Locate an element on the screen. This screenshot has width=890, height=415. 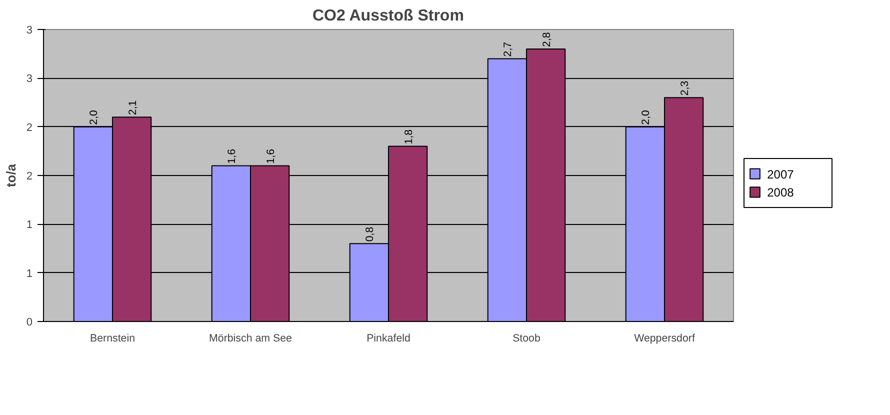
data-label: 2,3 is located at coordinates (684, 88).